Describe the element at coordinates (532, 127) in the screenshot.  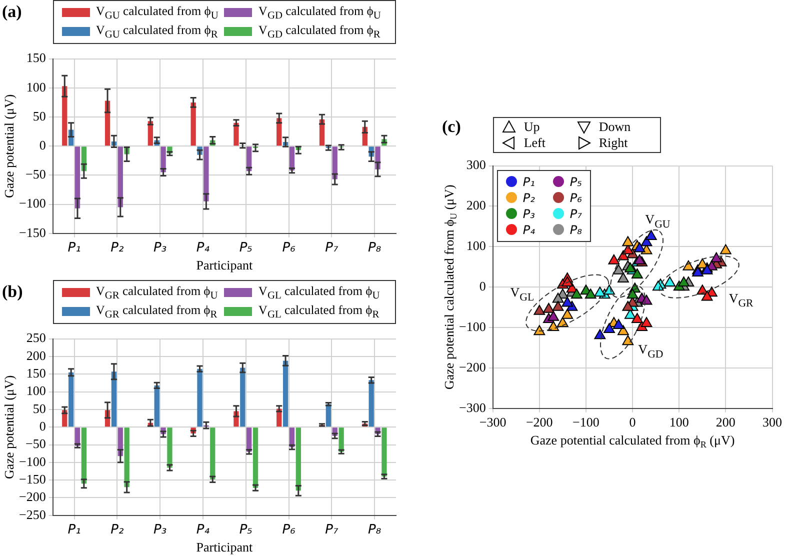
I see `text: Up` at that location.